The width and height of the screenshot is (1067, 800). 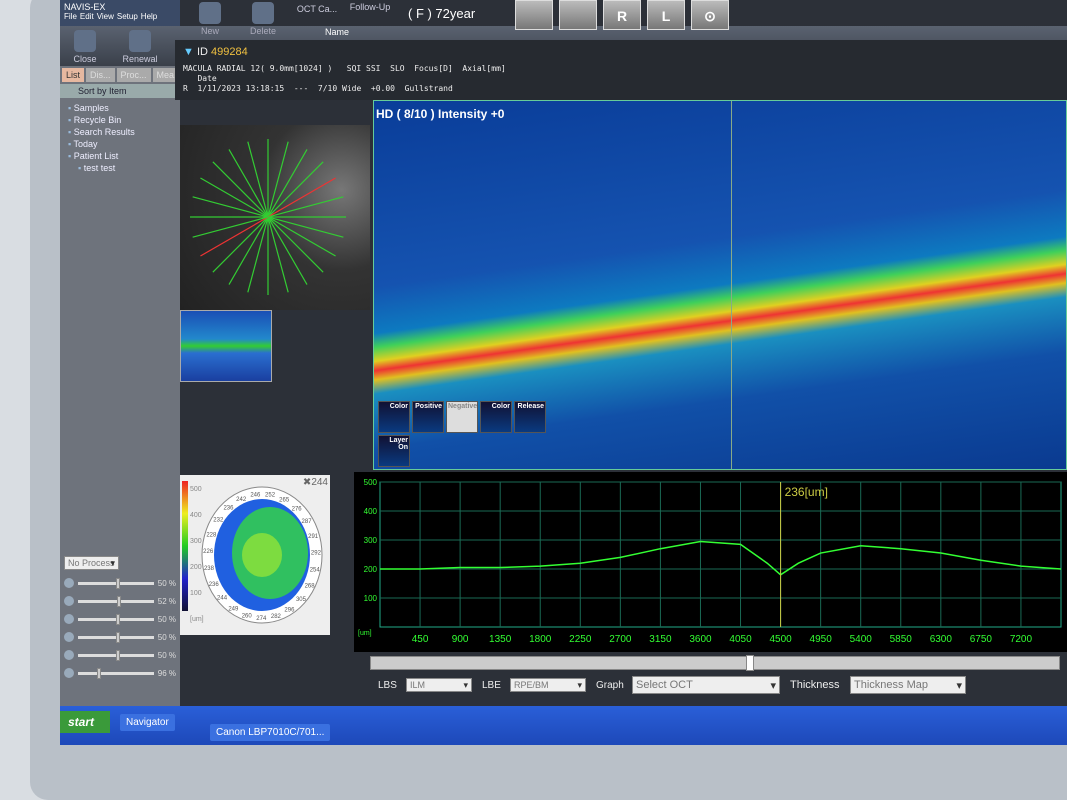 I want to click on view-button-right: R, so click(x=622, y=15).